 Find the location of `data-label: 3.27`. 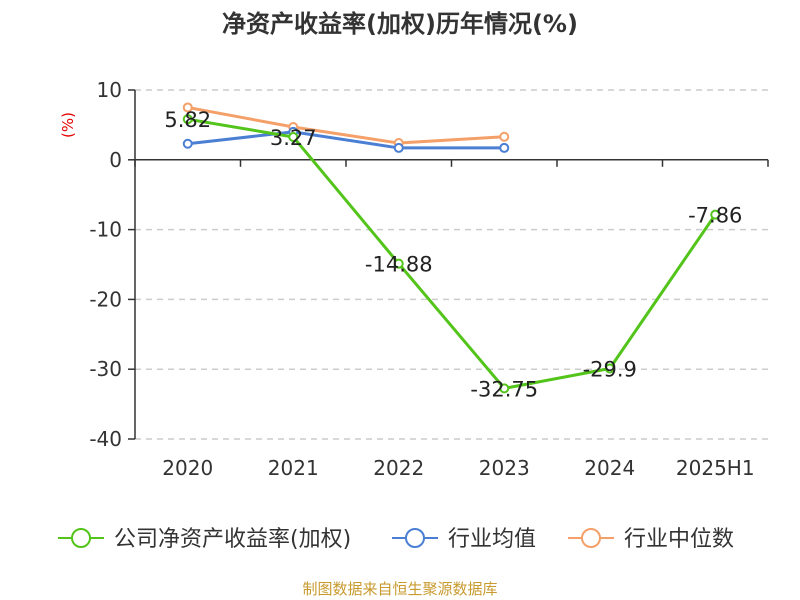

data-label: 3.27 is located at coordinates (293, 138).